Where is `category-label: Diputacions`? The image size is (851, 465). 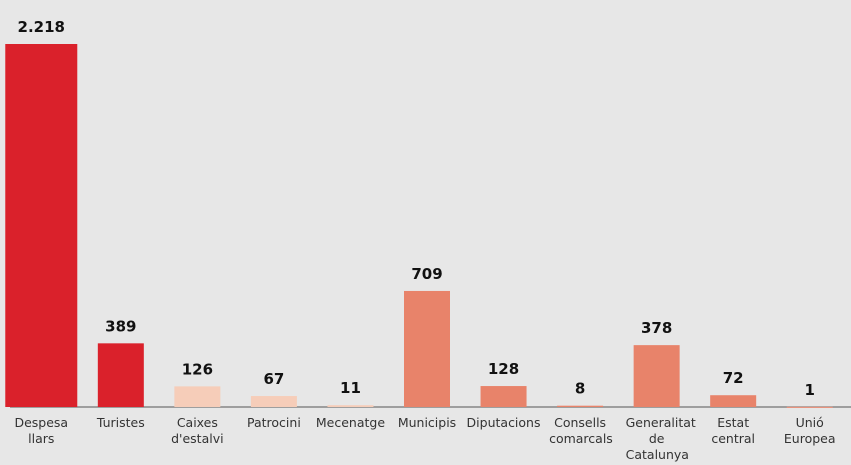 category-label: Diputacions is located at coordinates (503, 422).